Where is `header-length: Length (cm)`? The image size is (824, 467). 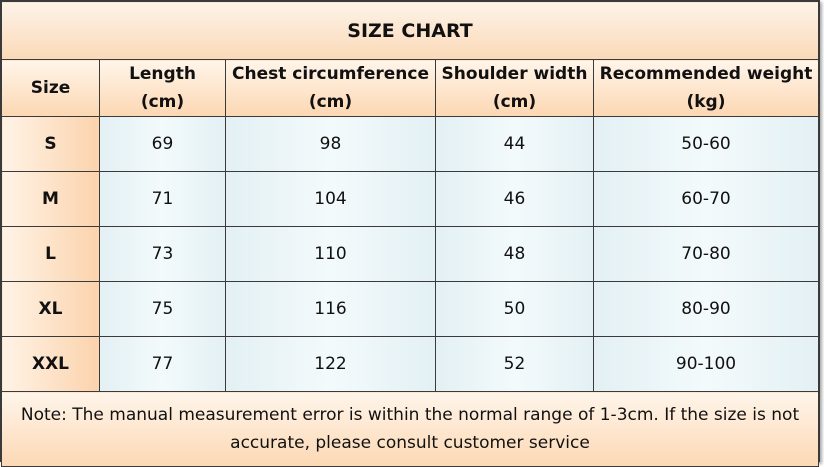
header-length: Length (cm) is located at coordinates (162, 88).